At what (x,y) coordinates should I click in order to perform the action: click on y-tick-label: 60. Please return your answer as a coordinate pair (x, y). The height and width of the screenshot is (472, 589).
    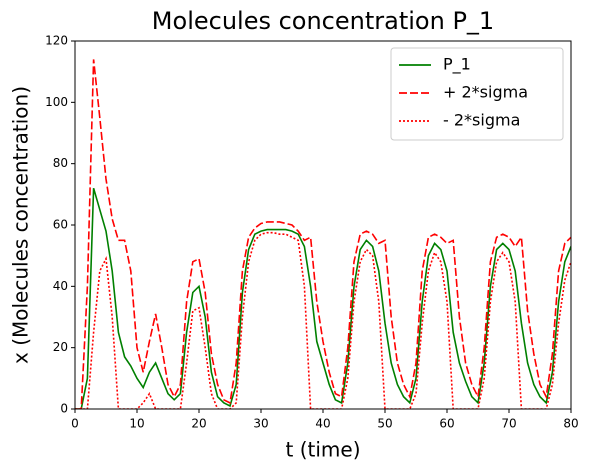
    Looking at the image, I should click on (60, 225).